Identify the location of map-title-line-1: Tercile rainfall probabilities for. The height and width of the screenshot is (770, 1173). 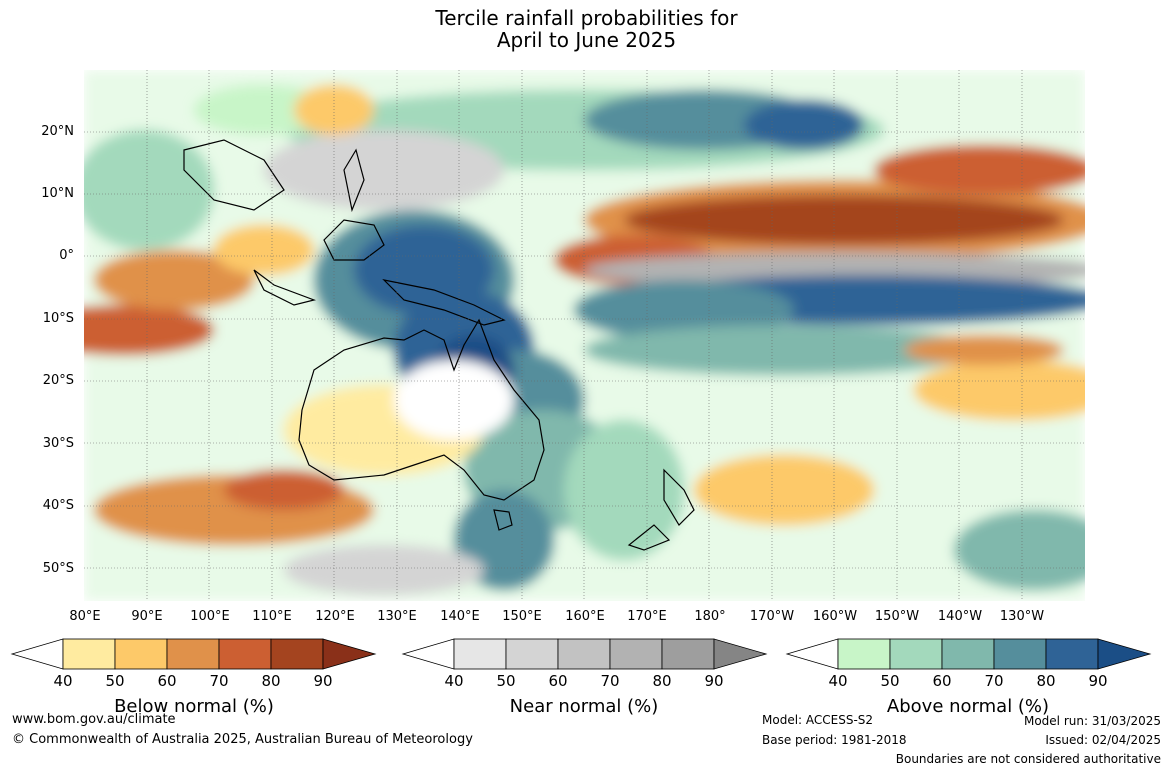
(586, 18).